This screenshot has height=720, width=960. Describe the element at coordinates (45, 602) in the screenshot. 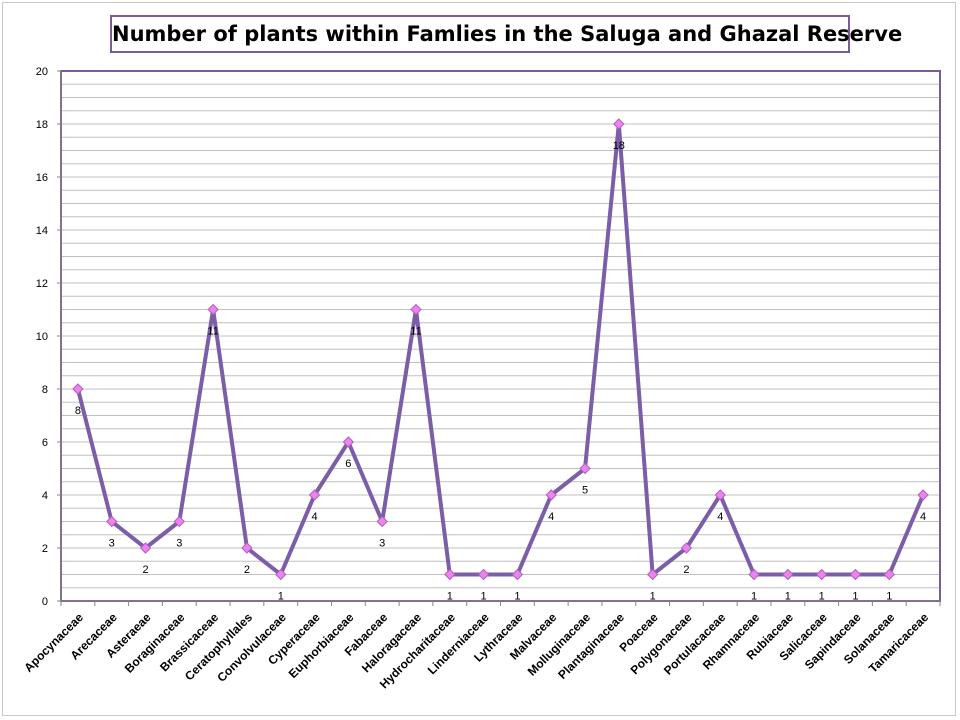

I see `y-tick-label: 0` at that location.